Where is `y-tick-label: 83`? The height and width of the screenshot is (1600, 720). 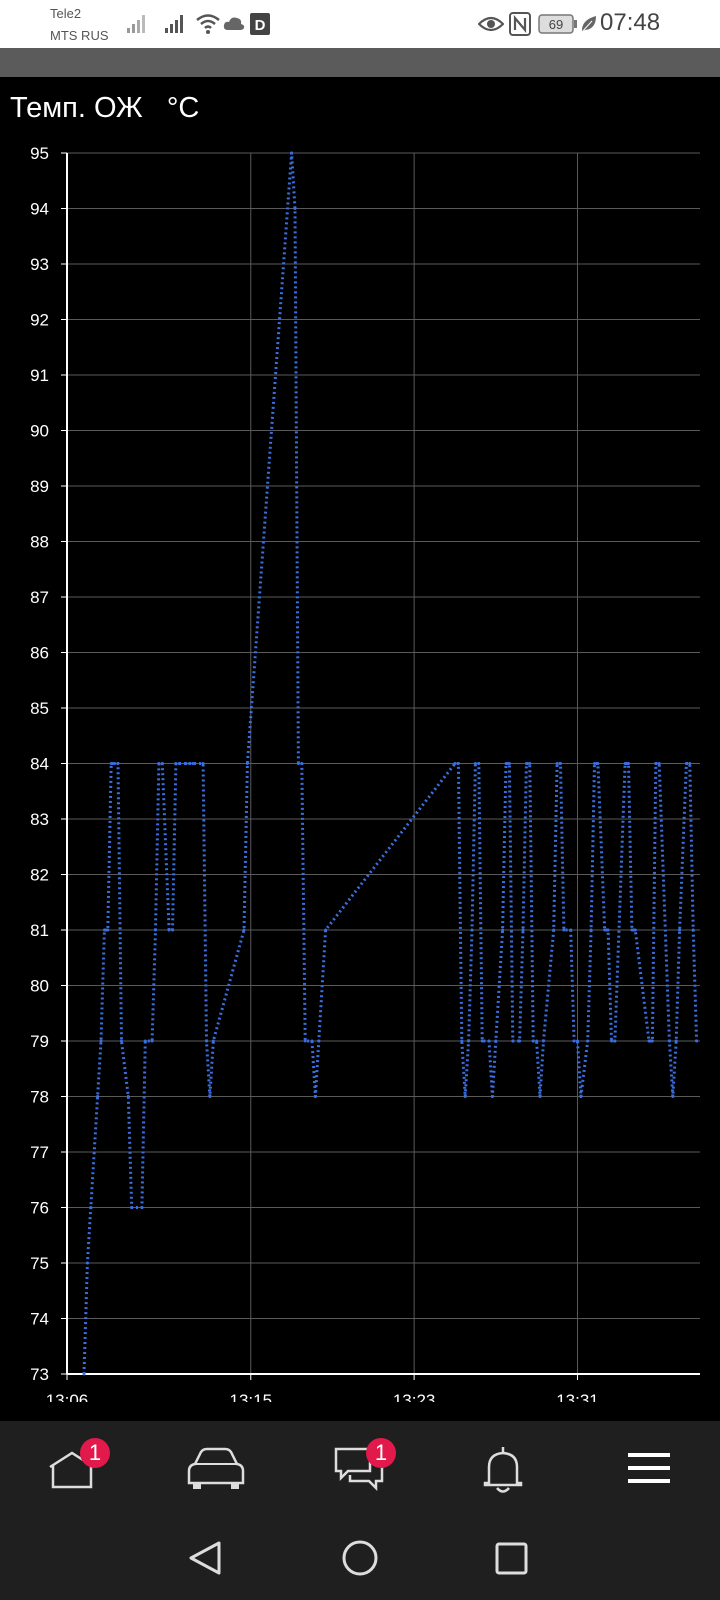 y-tick-label: 83 is located at coordinates (39, 819).